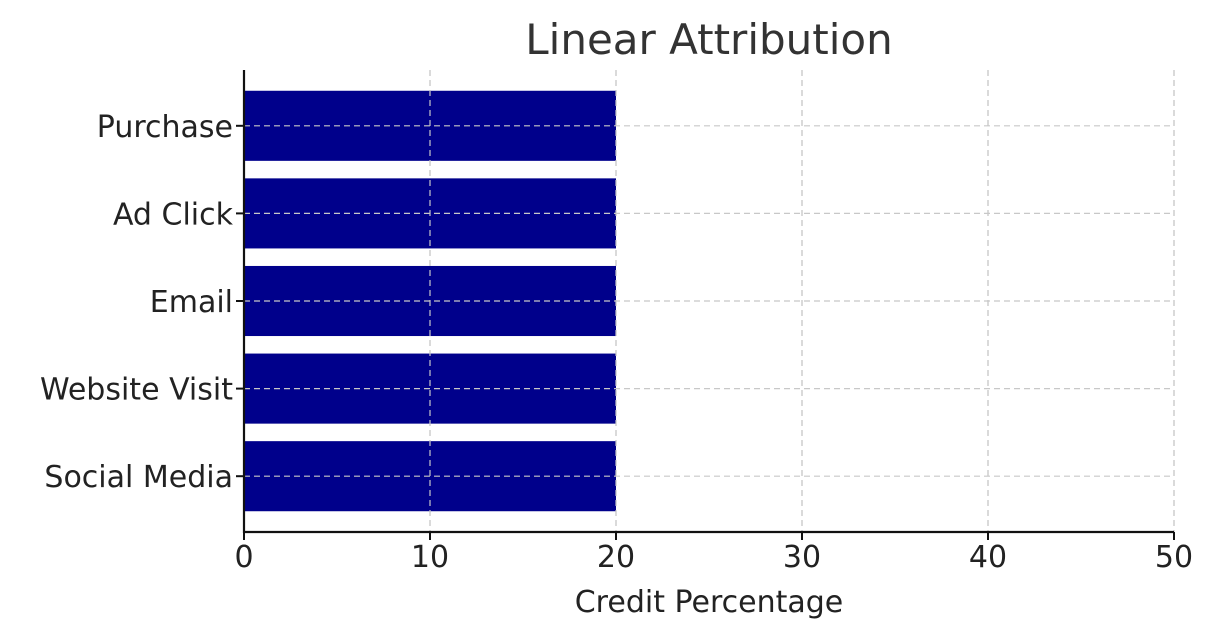 This screenshot has height=639, width=1215. What do you see at coordinates (988, 557) in the screenshot?
I see `x-tick-label-40: 40` at bounding box center [988, 557].